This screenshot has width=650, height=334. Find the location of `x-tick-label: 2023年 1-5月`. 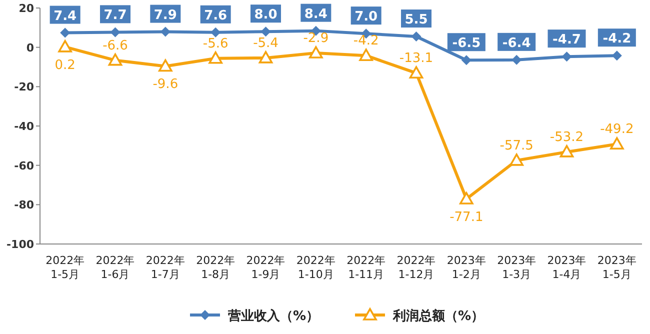

x-tick-label: 2023年 1-5月 is located at coordinates (616, 267).